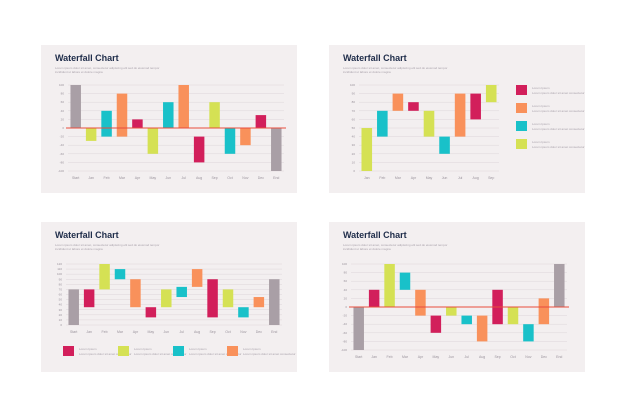 This screenshot has width=626, height=417. Describe the element at coordinates (61, 300) in the screenshot. I see `y-tick-label: 50` at that location.